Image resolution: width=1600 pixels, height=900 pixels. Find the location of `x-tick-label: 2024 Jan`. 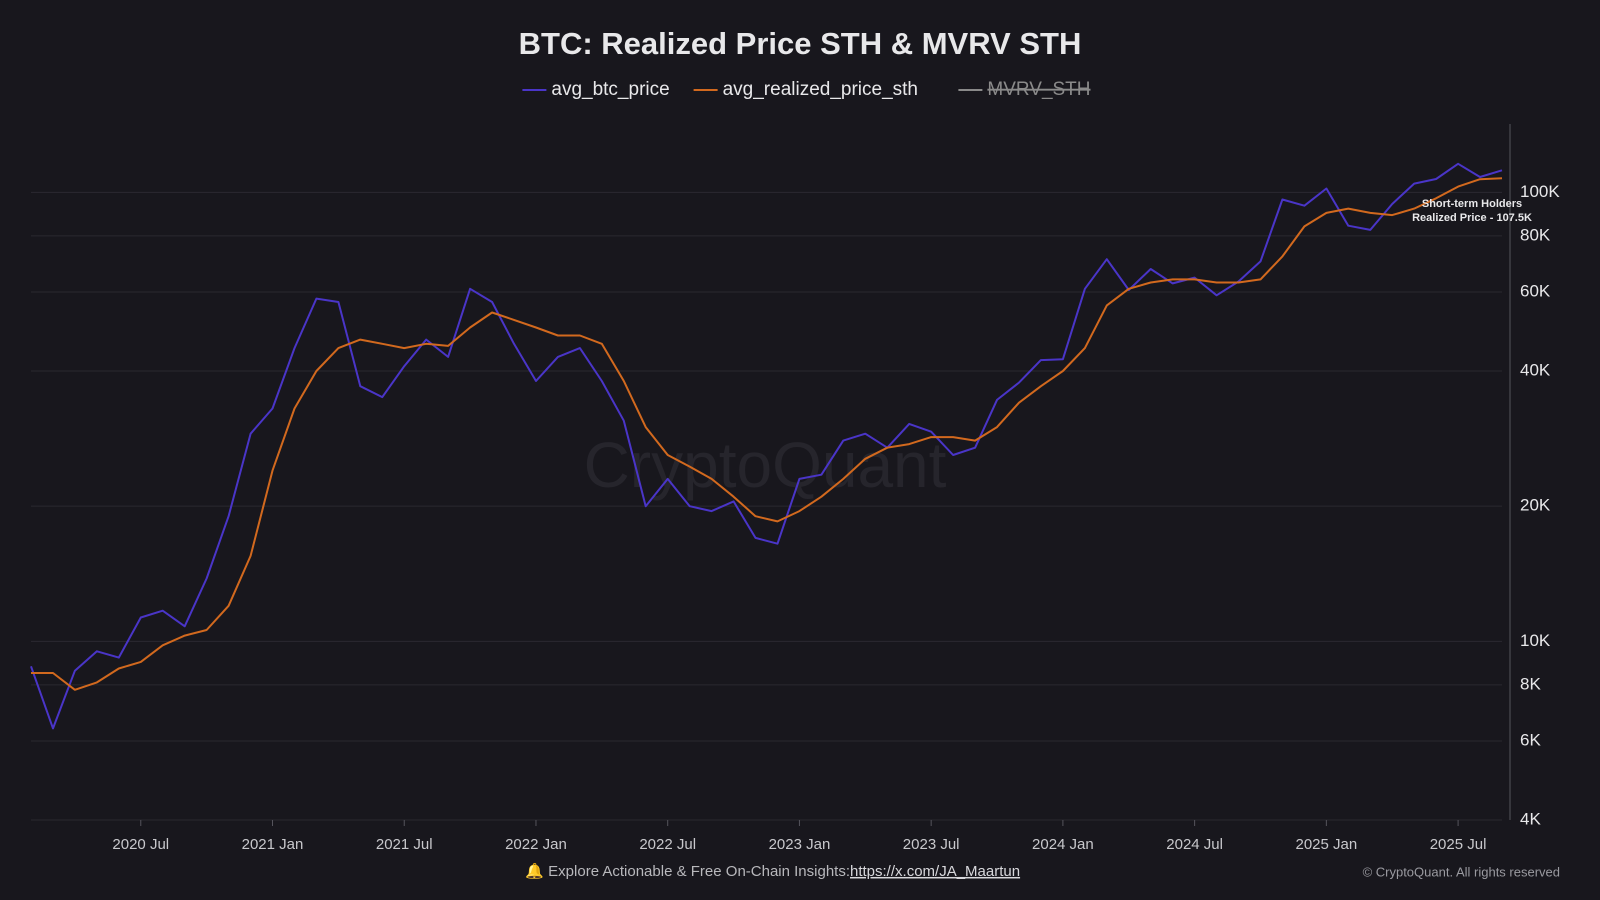

x-tick-label: 2024 Jan is located at coordinates (1063, 844).